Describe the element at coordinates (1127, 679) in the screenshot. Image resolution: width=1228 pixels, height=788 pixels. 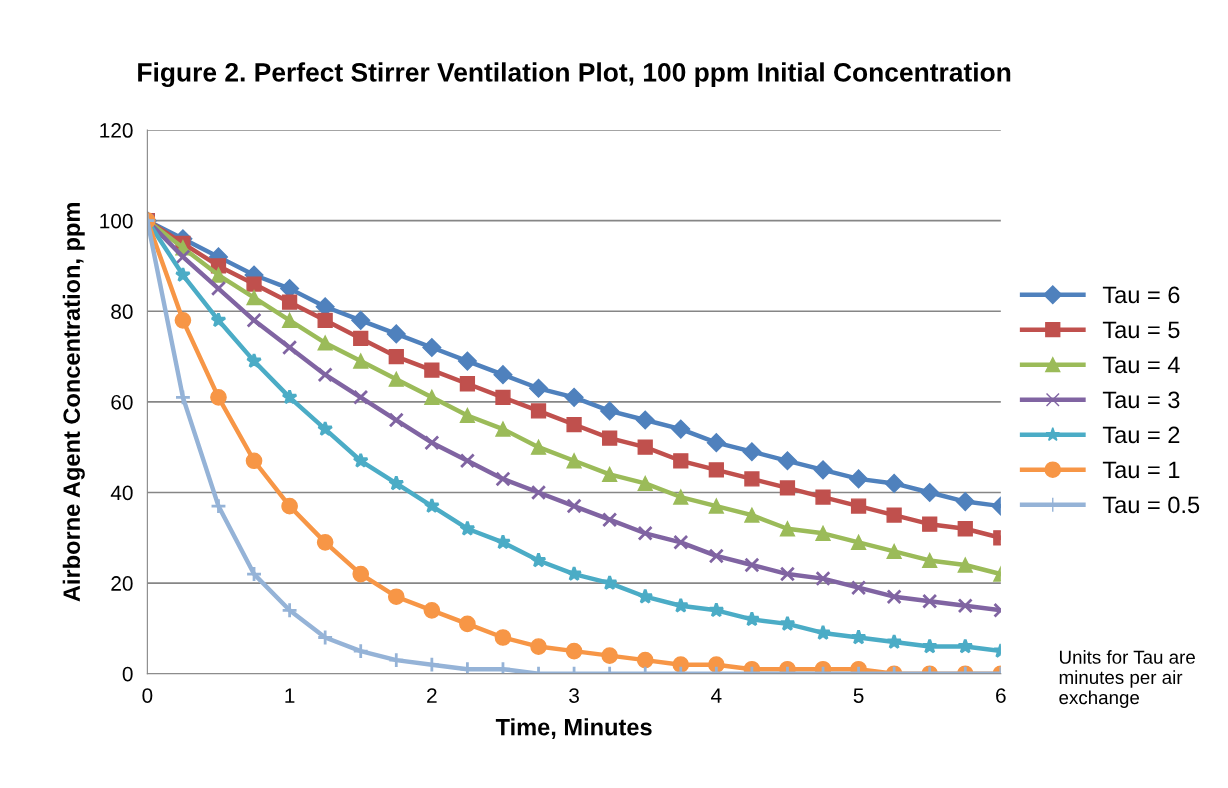
I see `text: Units for Tau are minutes per air exchange` at that location.